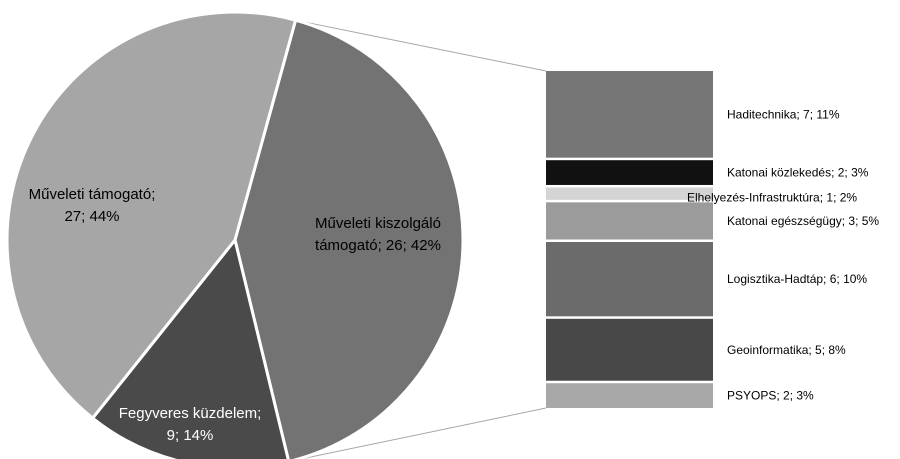 This screenshot has width=900, height=459. What do you see at coordinates (92, 205) in the screenshot?
I see `pie-slice-label: Műveleti támogató; 27; 44%` at bounding box center [92, 205].